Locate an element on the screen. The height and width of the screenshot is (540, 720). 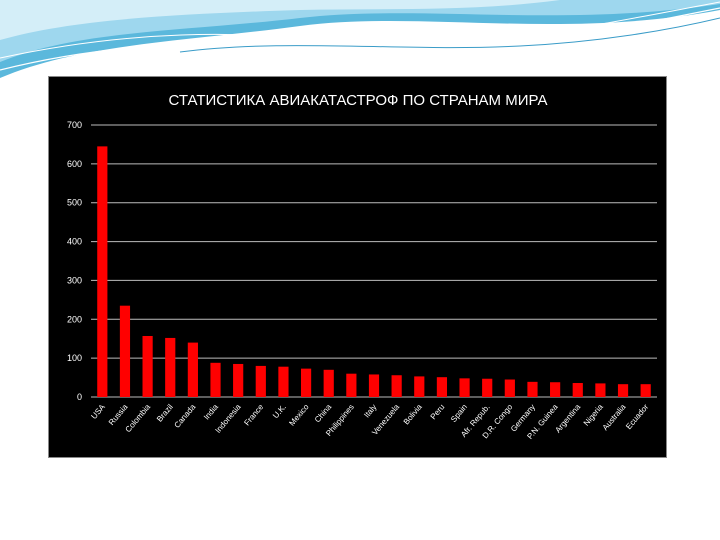
y-tick-label: 400 is located at coordinates (74, 242).